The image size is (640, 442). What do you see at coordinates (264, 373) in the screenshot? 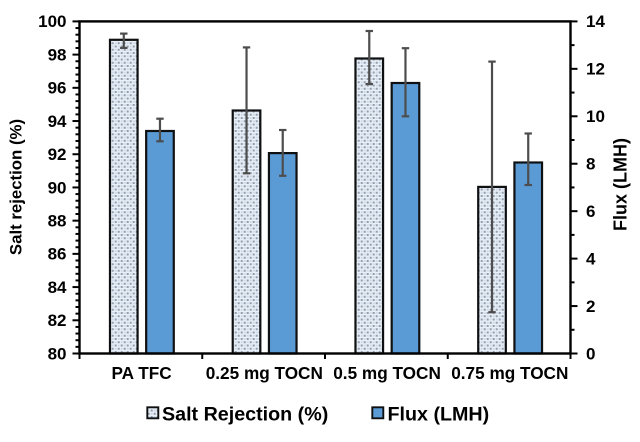
I see `svg-text: 0.25 mg TOCN` at bounding box center [264, 373].